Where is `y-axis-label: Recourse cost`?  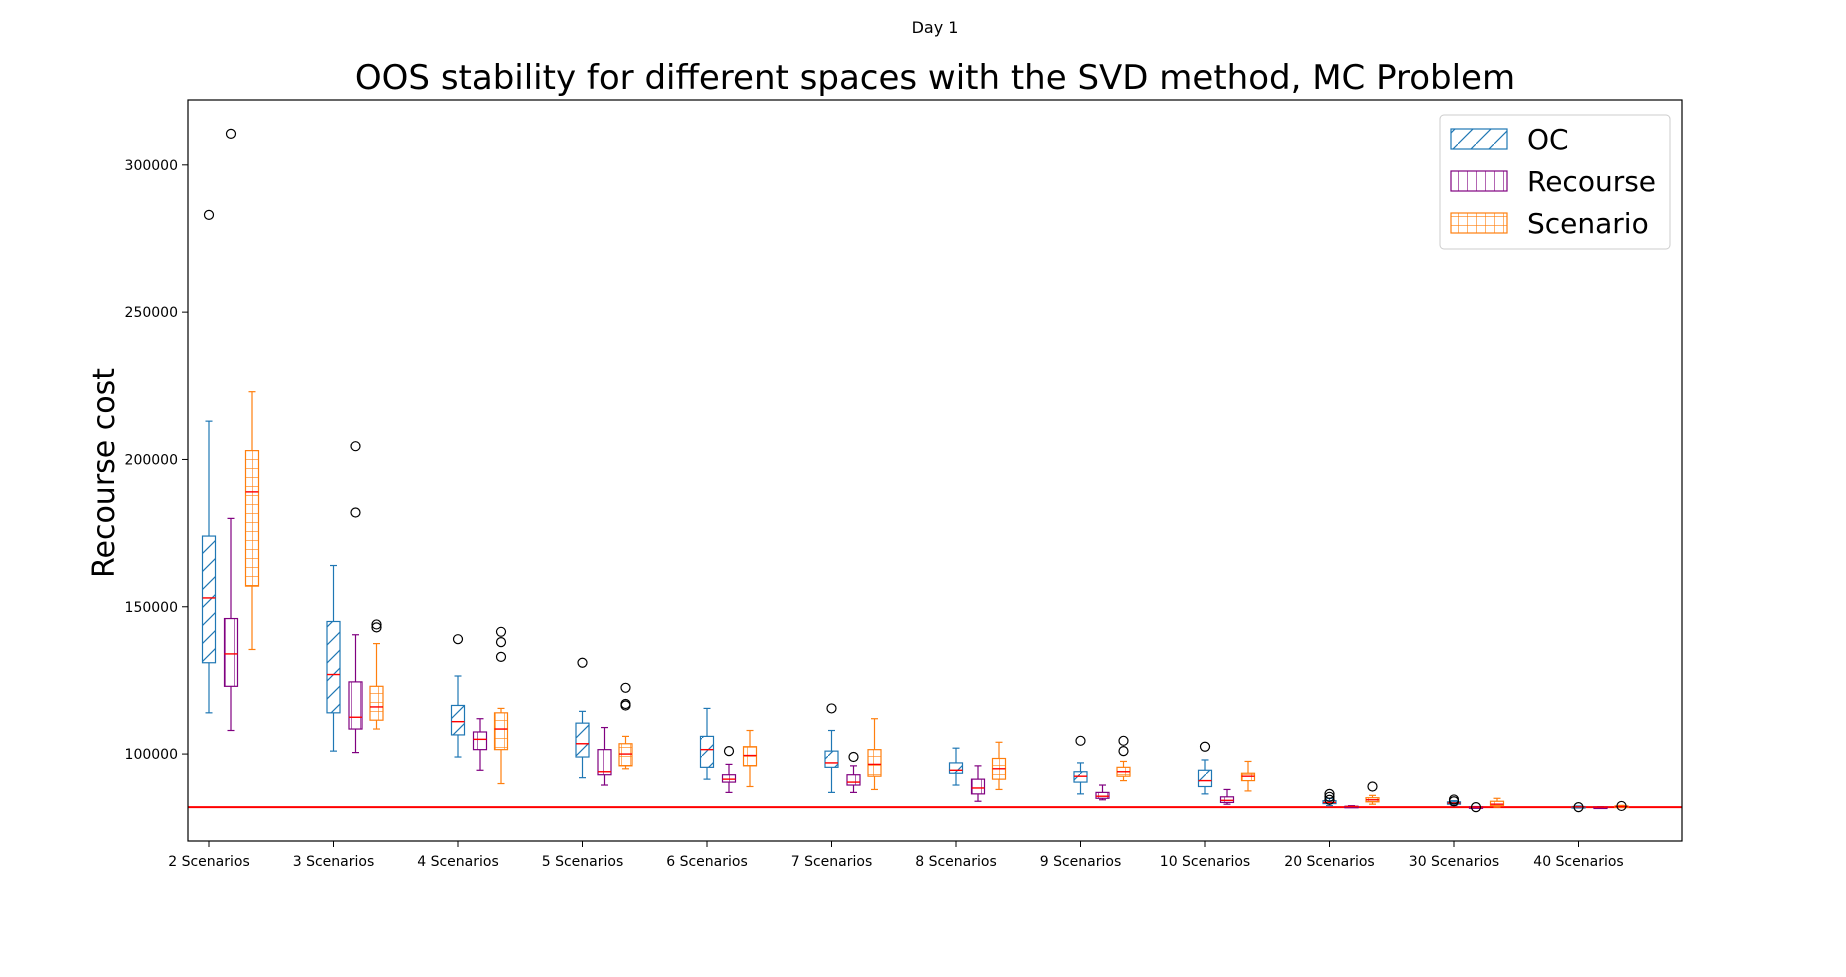
y-axis-label: Recourse cost is located at coordinates (104, 473).